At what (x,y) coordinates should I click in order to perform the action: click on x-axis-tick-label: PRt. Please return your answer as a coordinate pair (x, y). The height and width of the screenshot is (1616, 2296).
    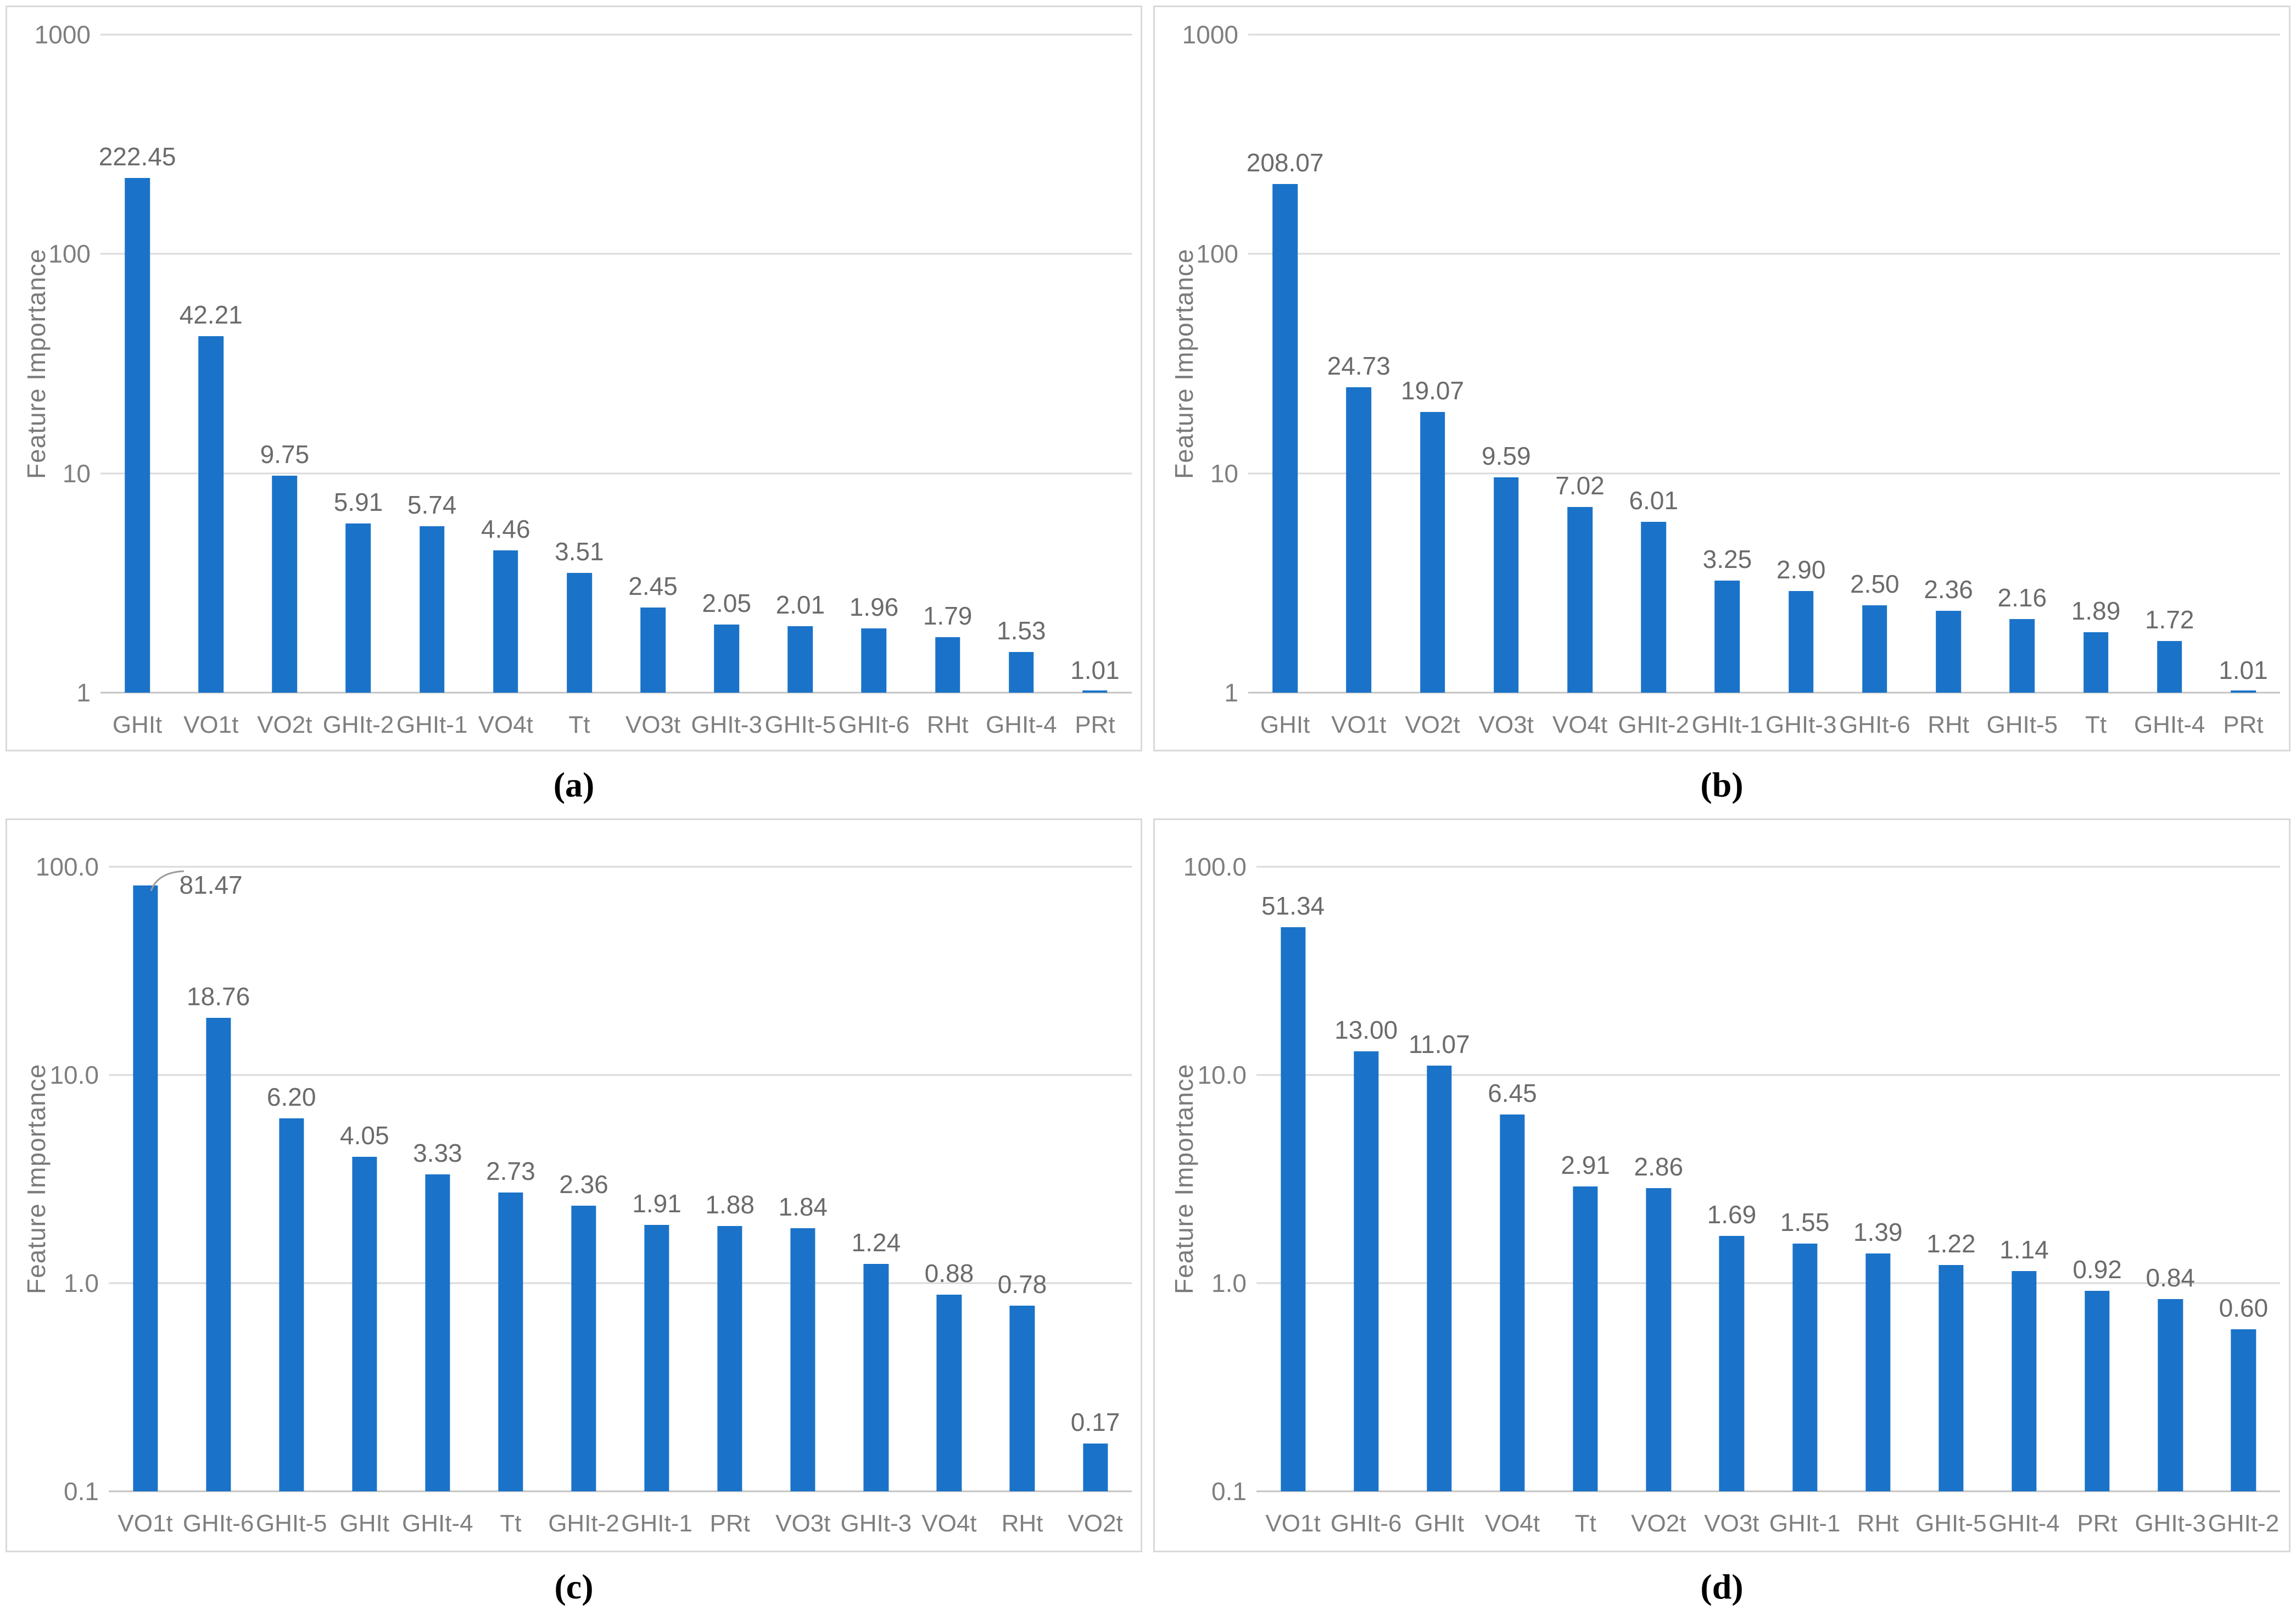
    Looking at the image, I should click on (730, 1523).